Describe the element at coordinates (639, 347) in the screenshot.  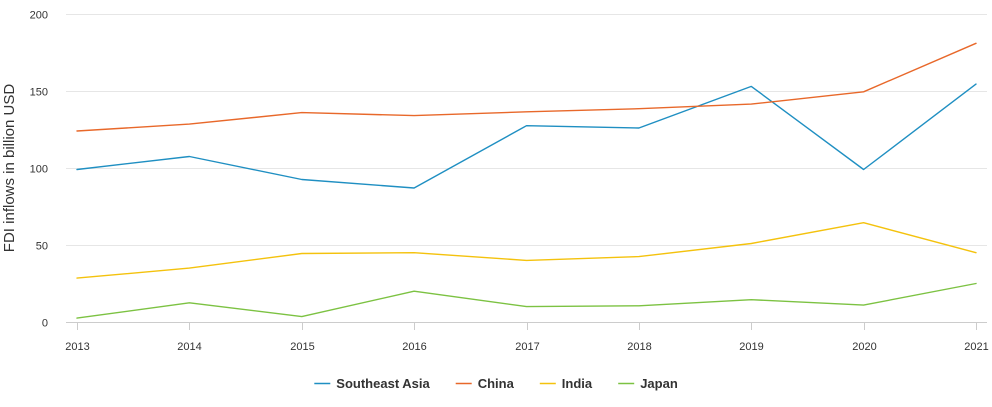
I see `x-tick-label: 2018` at that location.